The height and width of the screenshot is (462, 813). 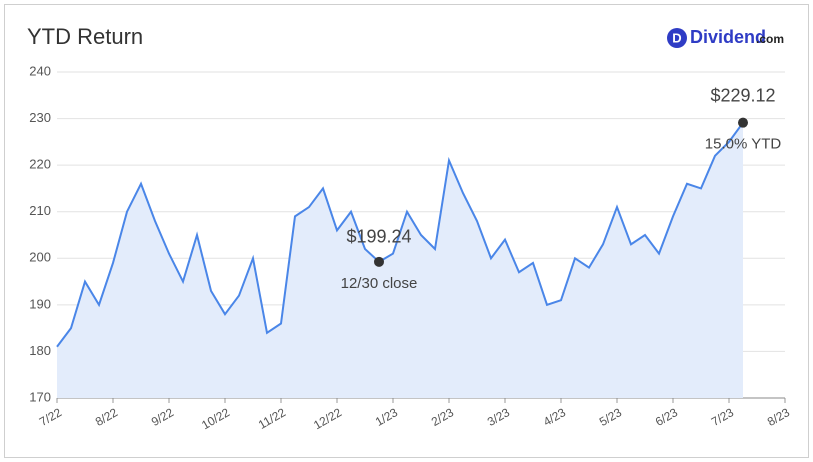 What do you see at coordinates (40, 350) in the screenshot?
I see `y-tick-label: 180` at bounding box center [40, 350].